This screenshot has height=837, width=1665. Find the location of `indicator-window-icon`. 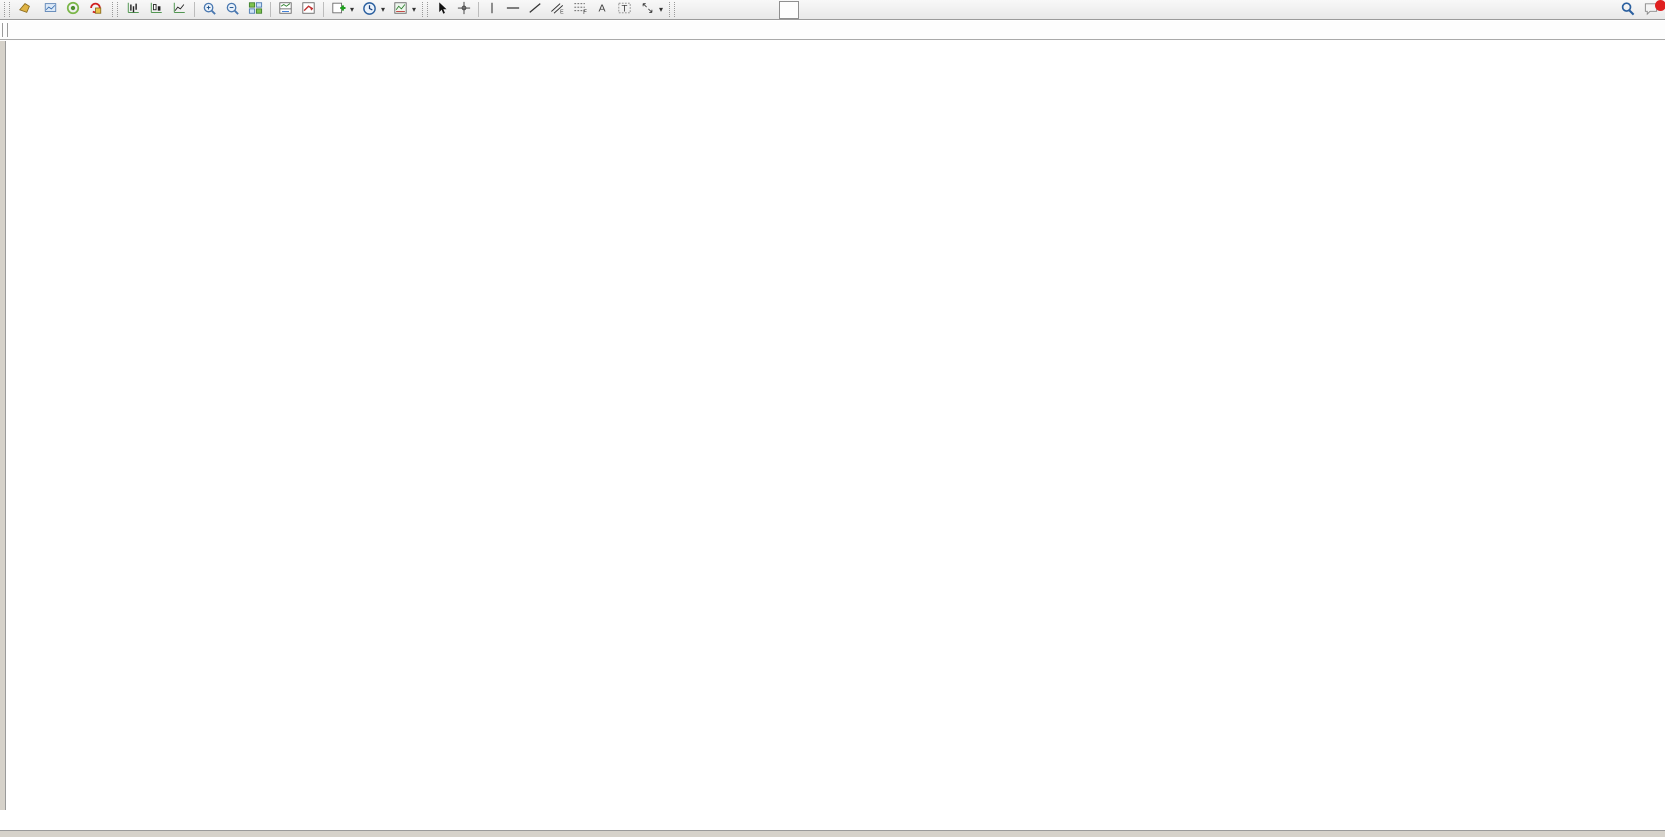

indicator-window-icon is located at coordinates (285, 9).